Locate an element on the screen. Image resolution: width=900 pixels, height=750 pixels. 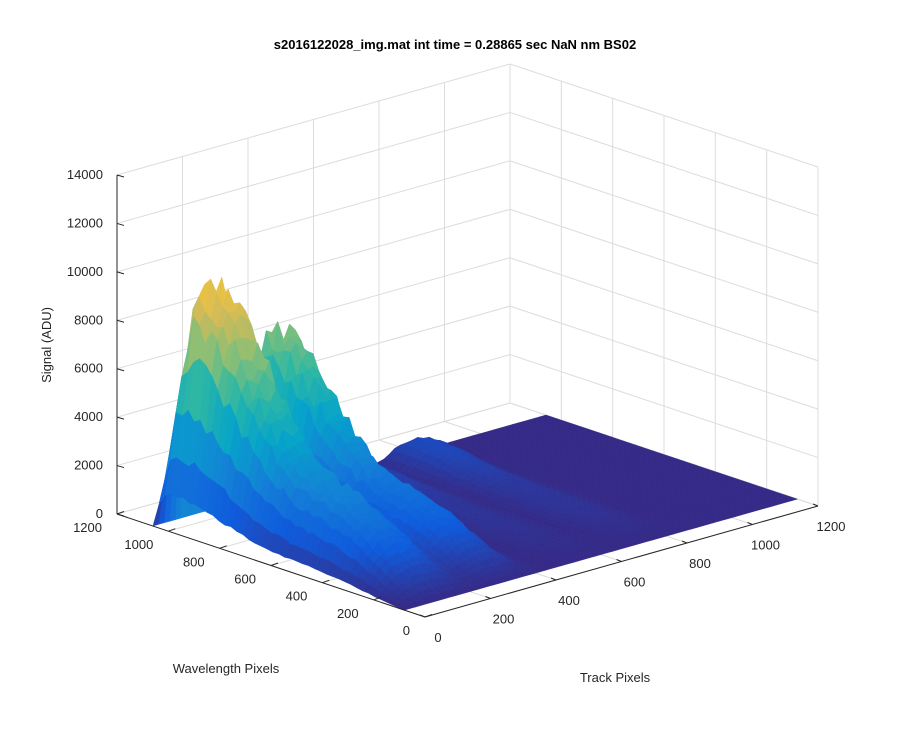
z-axis-label: Signal (ADU) is located at coordinates (46, 345).